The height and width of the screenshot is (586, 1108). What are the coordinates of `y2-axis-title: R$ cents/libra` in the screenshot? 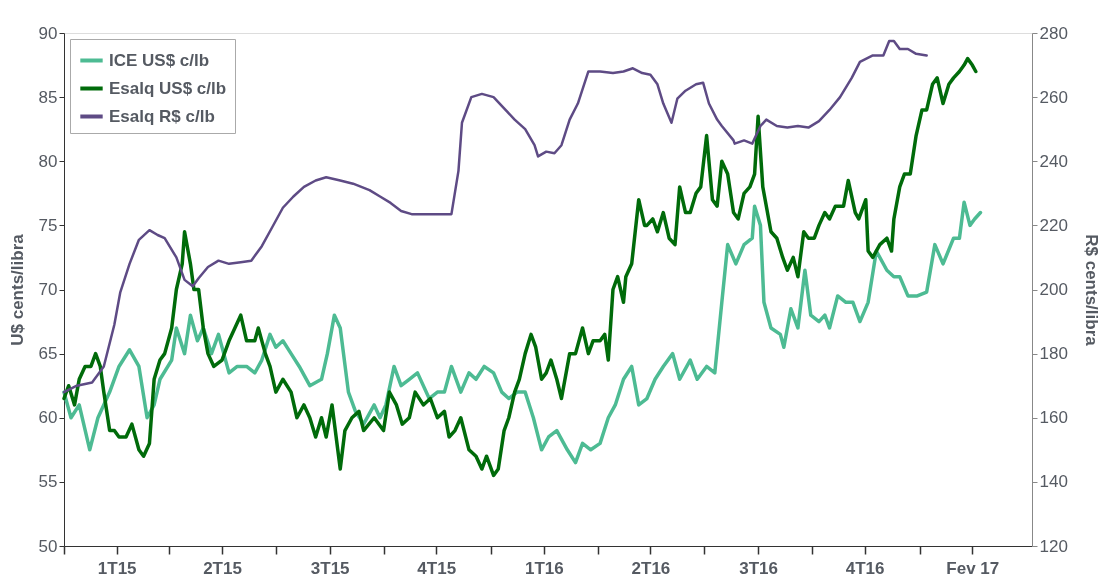 It's located at (1091, 290).